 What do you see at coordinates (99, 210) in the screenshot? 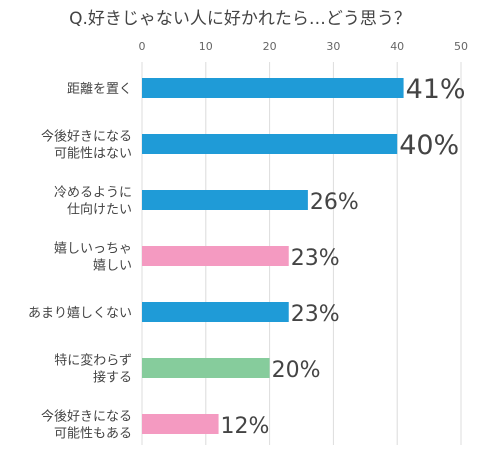
I see `category-label: 仕向けたい` at bounding box center [99, 210].